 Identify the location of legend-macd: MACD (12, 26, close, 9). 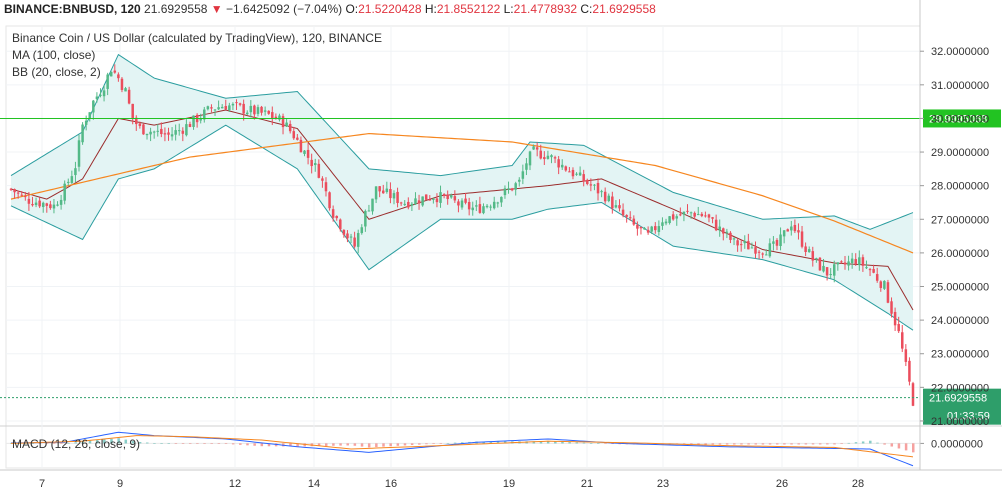
(76, 444).